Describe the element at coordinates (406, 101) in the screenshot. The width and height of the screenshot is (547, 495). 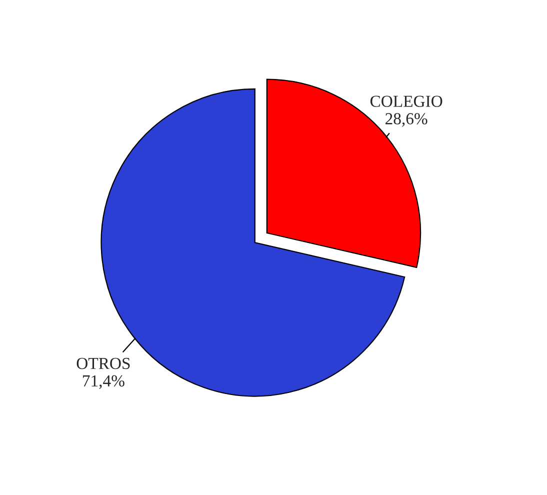
I see `slice-label: COLEGIO` at that location.